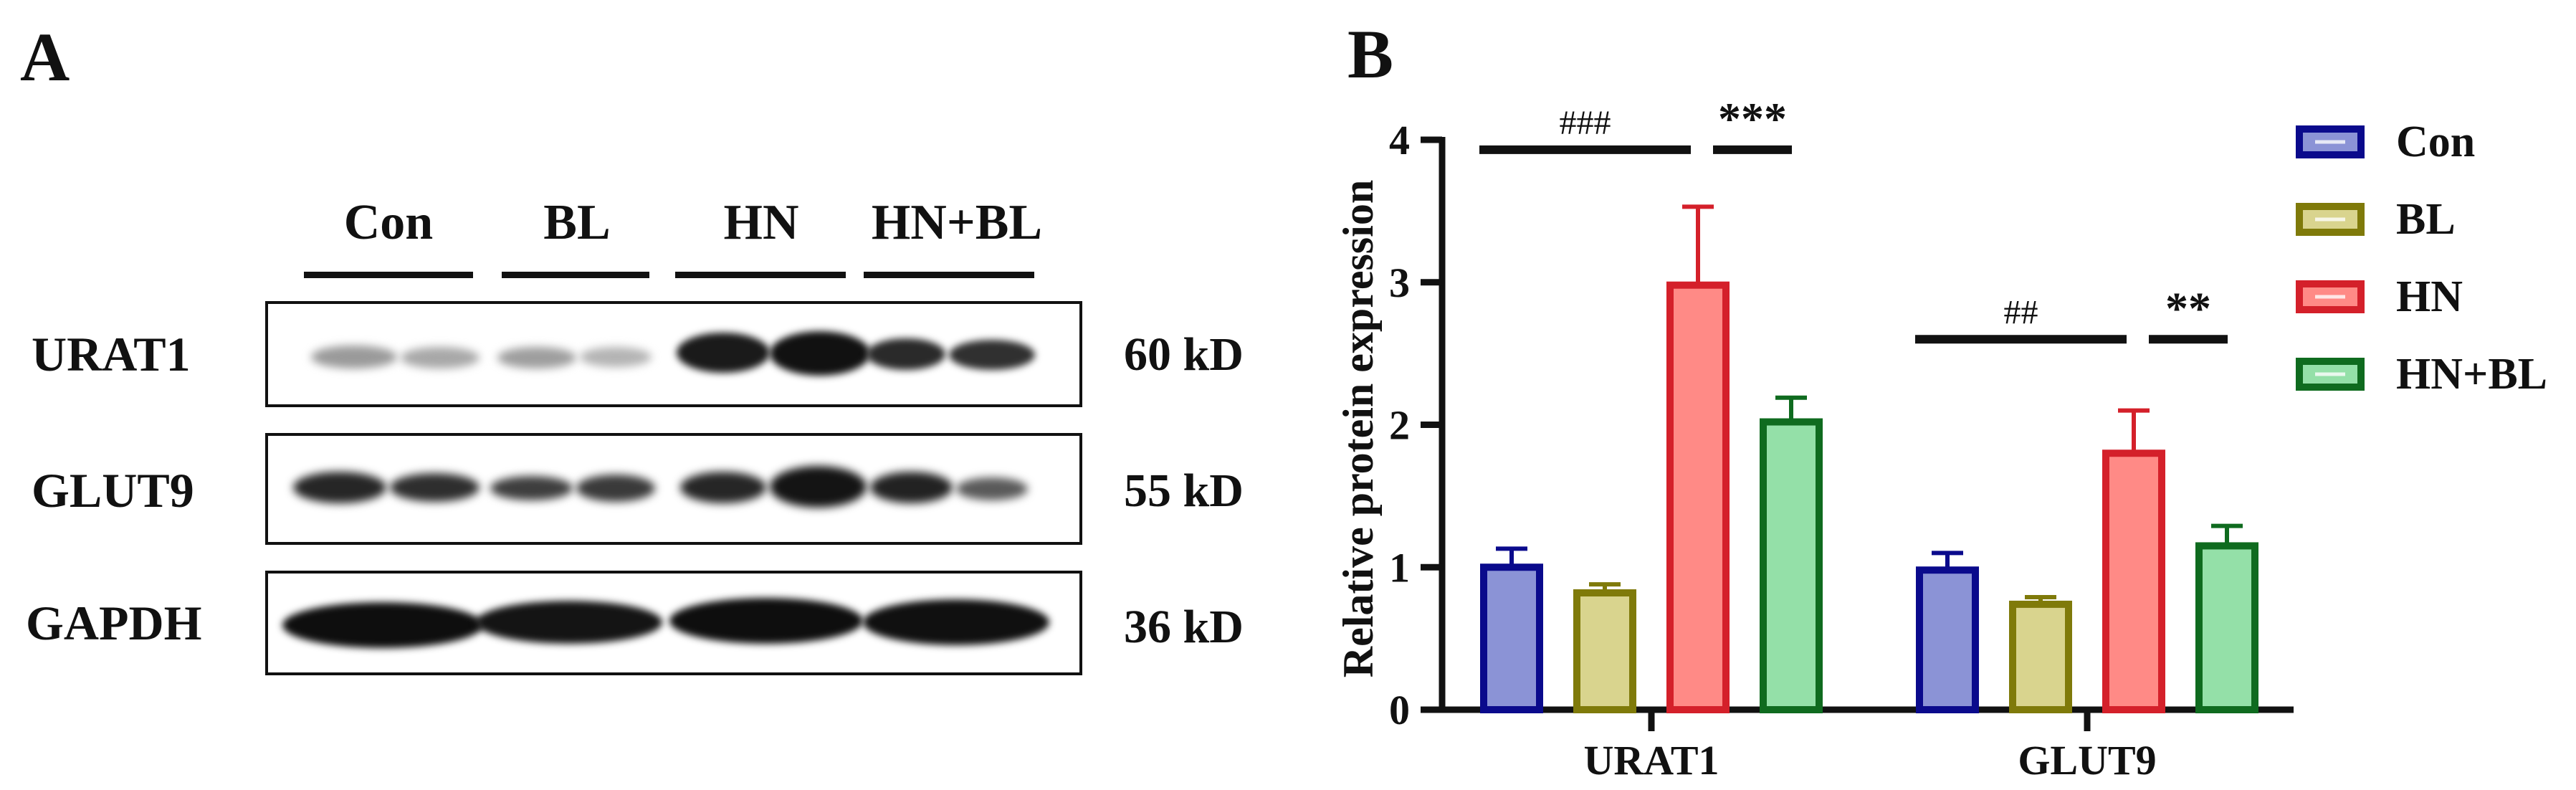 Image resolution: width=2576 pixels, height=790 pixels. Describe the element at coordinates (2188, 307) in the screenshot. I see `significance-label: **` at that location.